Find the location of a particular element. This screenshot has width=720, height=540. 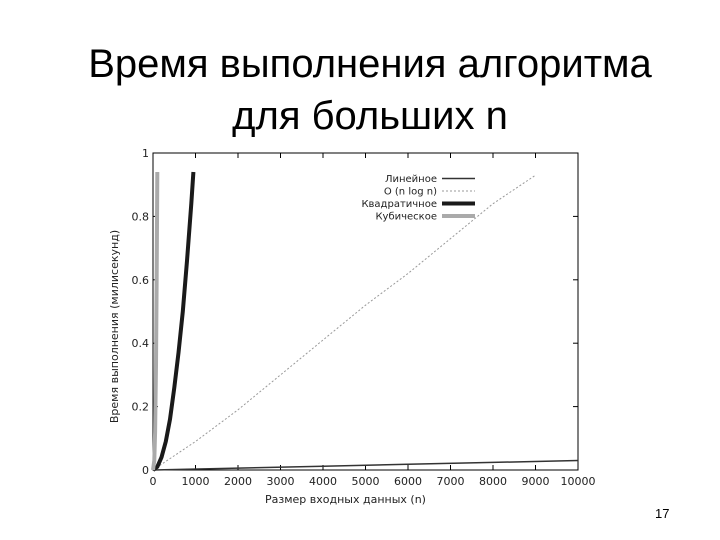

x-tick-label: 1000 is located at coordinates (196, 481).